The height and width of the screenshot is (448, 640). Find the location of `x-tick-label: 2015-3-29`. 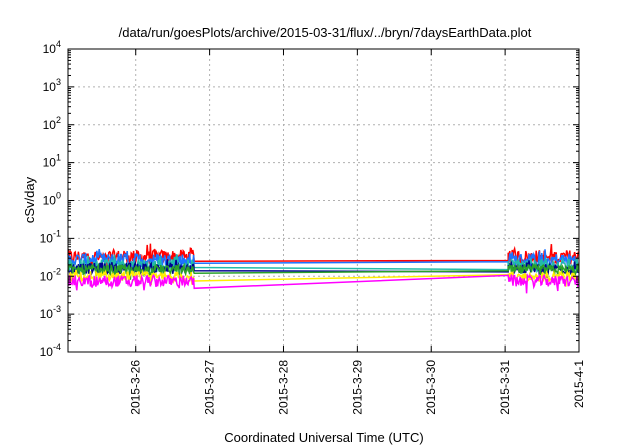

x-tick-label: 2015-3-29 is located at coordinates (357, 387).